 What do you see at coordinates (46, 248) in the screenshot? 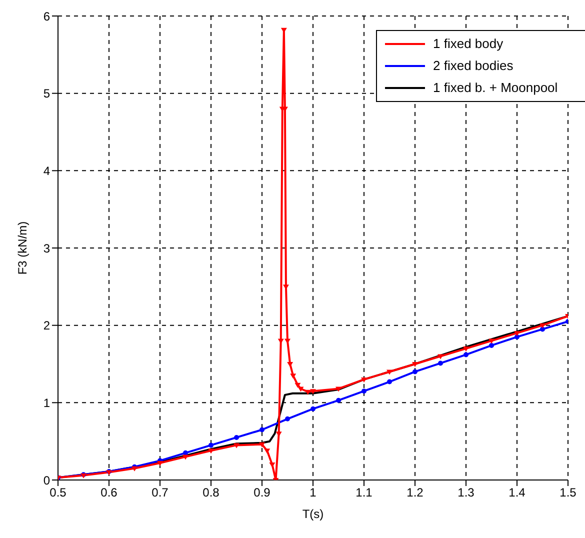
I see `y-tick-label: 3` at bounding box center [46, 248].